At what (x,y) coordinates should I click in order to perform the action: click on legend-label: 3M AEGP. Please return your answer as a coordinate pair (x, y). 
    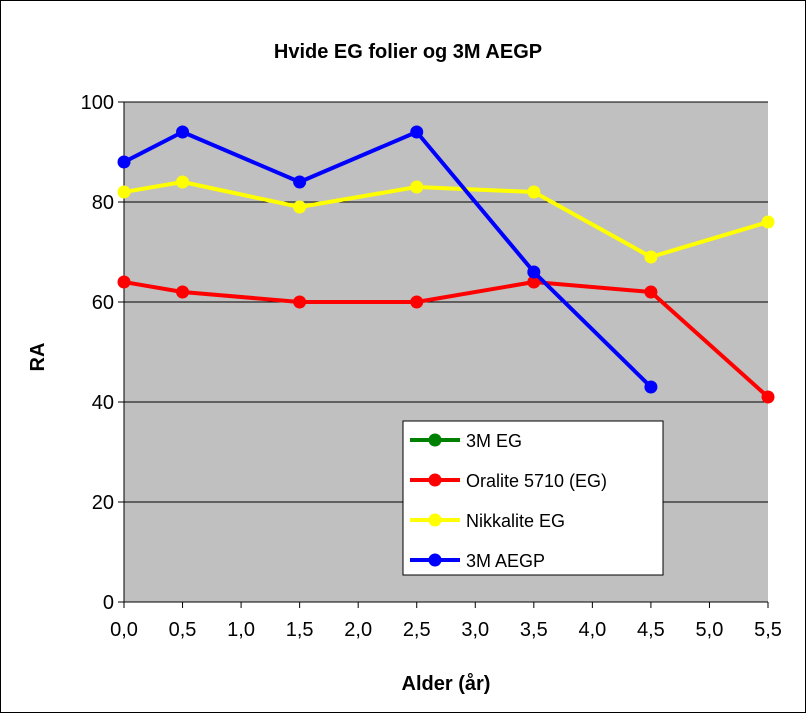
    Looking at the image, I should click on (505, 561).